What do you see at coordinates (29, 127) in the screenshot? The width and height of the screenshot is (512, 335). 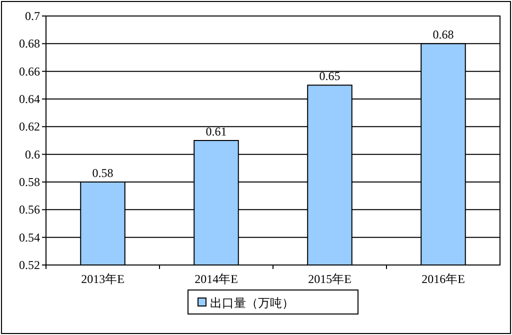 I see `y-tick-label: 0.62` at bounding box center [29, 127].